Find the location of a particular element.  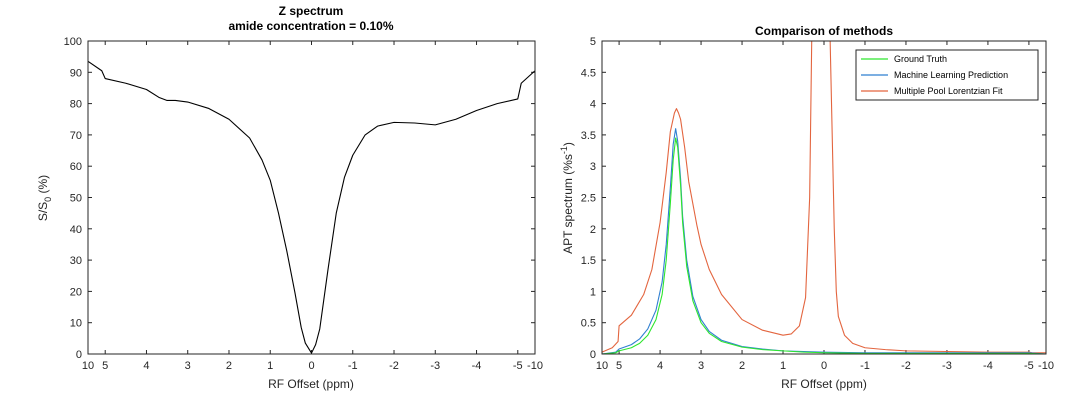

y-axis-label-main: S/S is located at coordinates (43, 211).